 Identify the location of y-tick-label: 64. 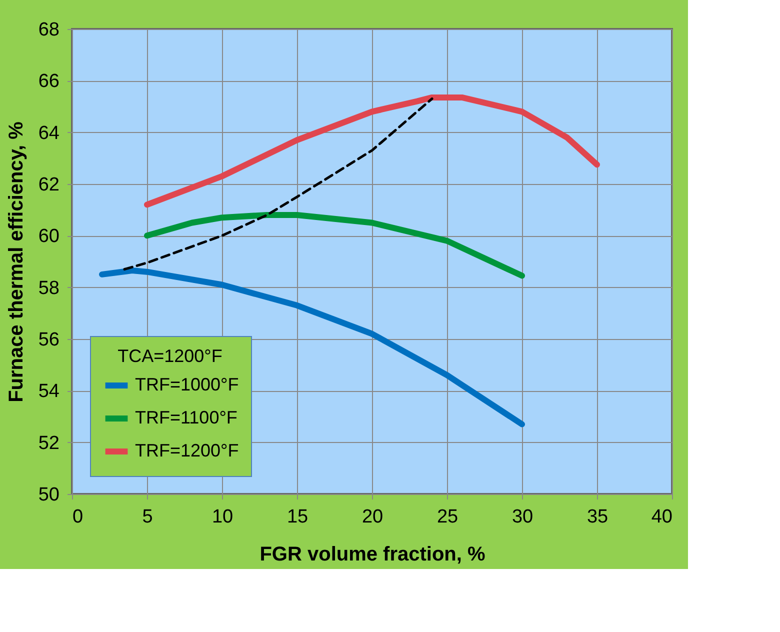
(49, 133).